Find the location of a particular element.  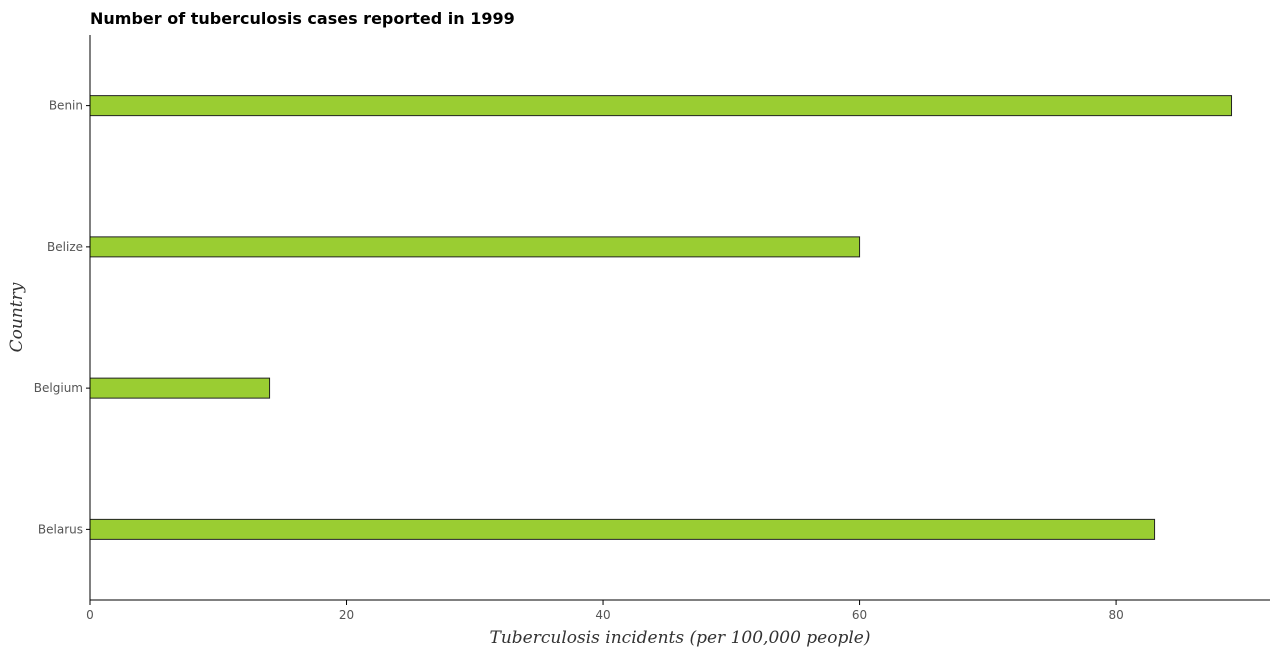

y-ticks: Belarus Belgium Belize Benin is located at coordinates (62, 317).